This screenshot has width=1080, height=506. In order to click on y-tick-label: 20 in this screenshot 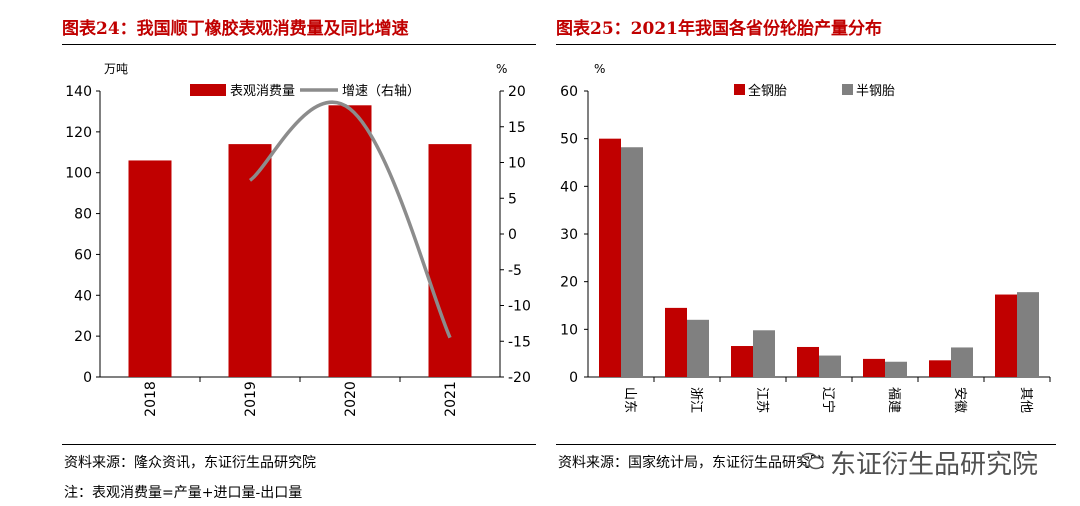, I will do `click(569, 283)`.